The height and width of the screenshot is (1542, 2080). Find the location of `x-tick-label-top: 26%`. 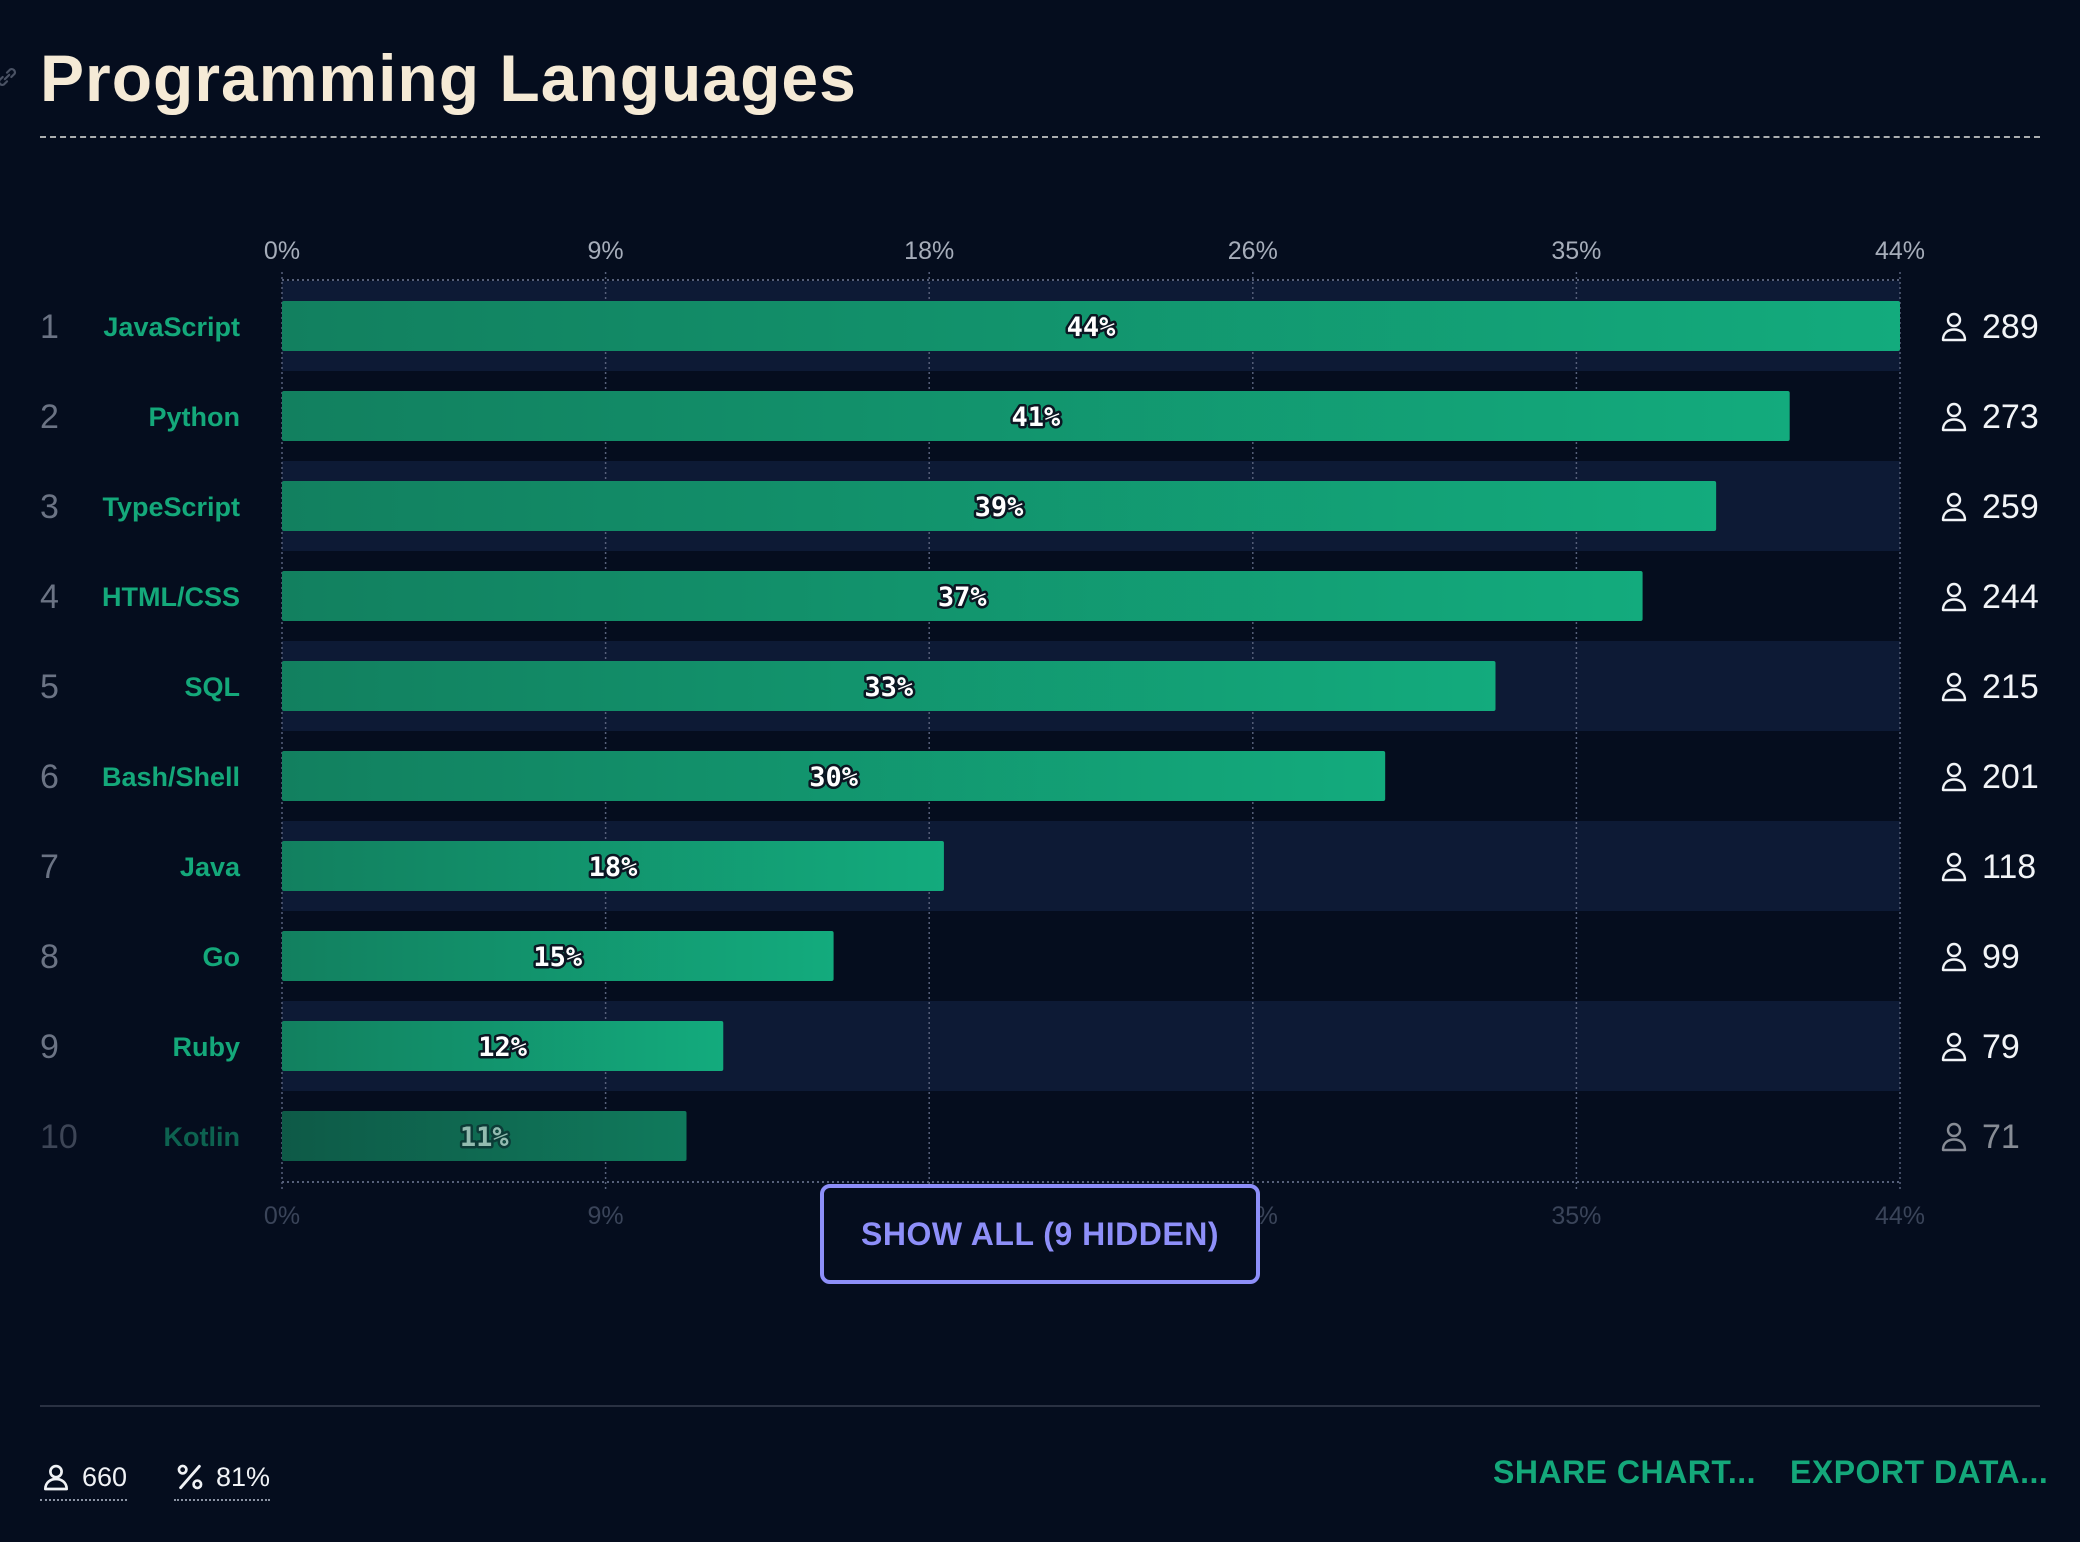

x-tick-label-top: 26% is located at coordinates (1253, 251).